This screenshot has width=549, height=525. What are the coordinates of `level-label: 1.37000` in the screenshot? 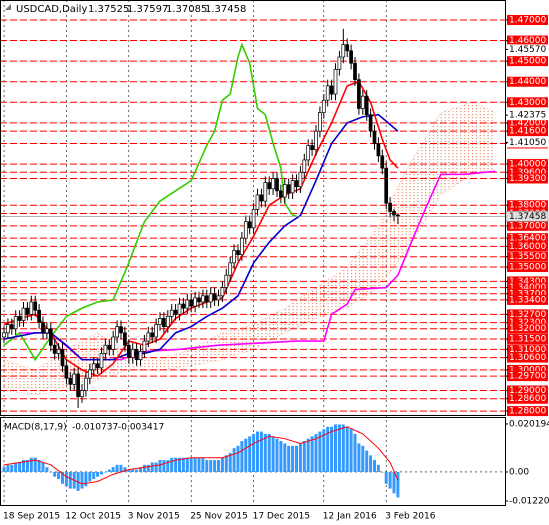 It's located at (527, 226).